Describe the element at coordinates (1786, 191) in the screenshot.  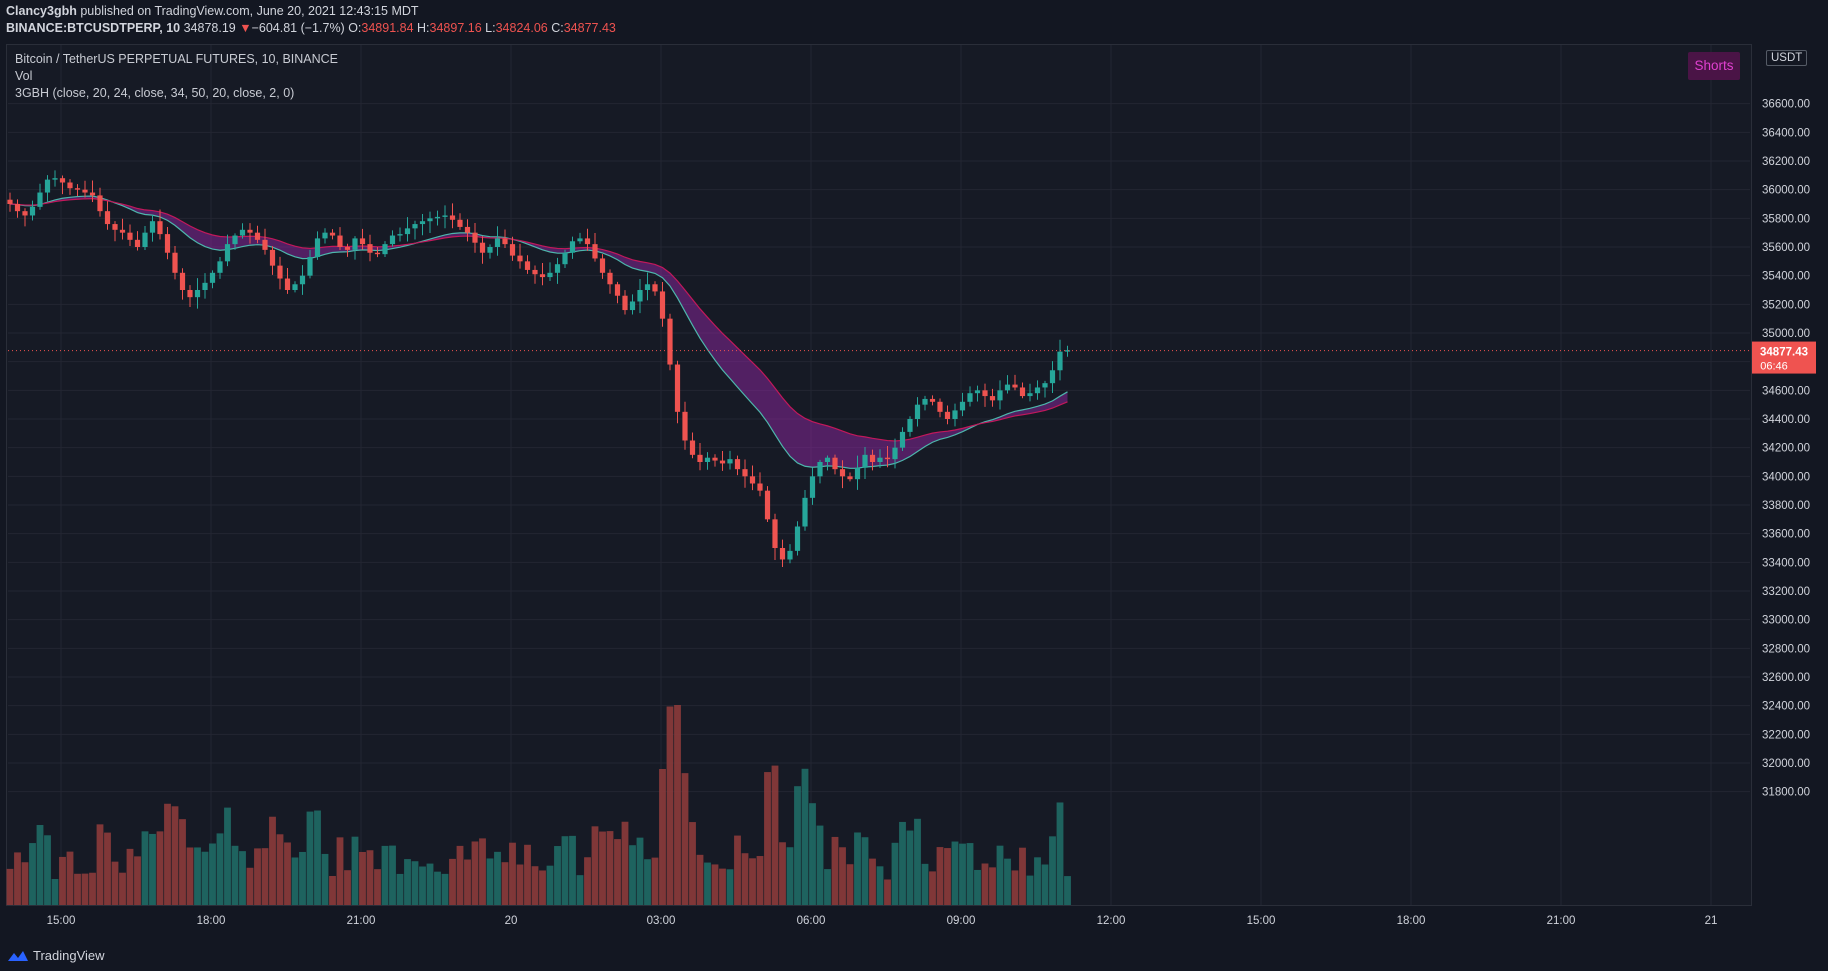
I see `y-tick-label: 36000.00` at that location.